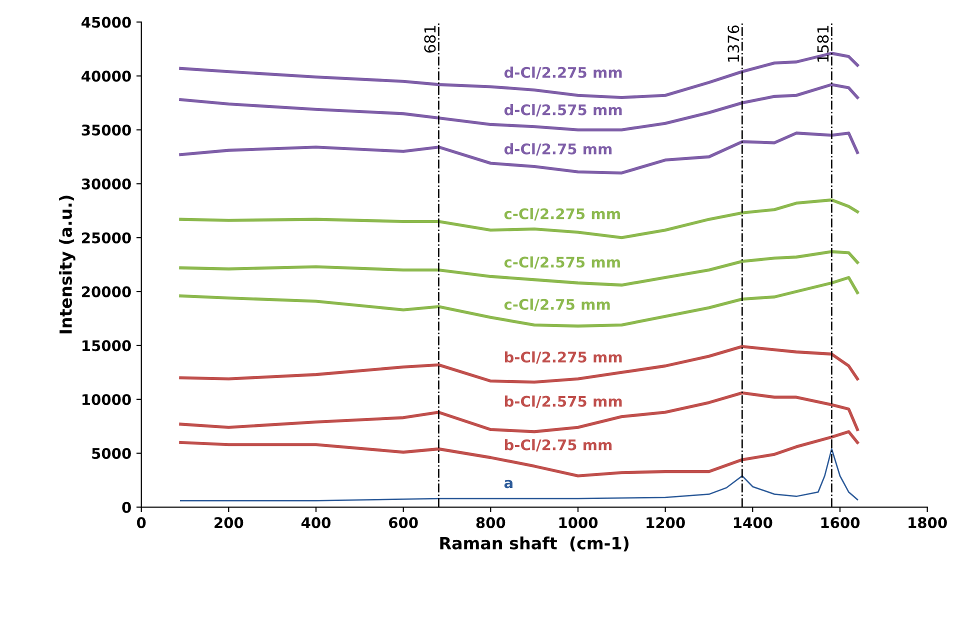 The width and height of the screenshot is (955, 630). I want to click on y-tick-label: 20000, so click(106, 292).